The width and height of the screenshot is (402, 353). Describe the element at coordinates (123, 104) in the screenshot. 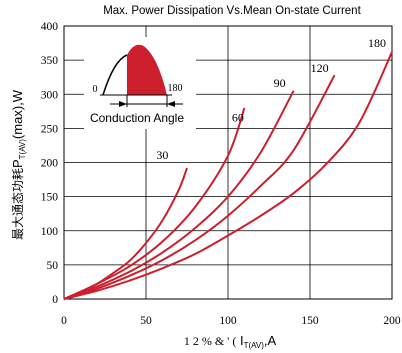

I see `arrow-right-icon` at that location.